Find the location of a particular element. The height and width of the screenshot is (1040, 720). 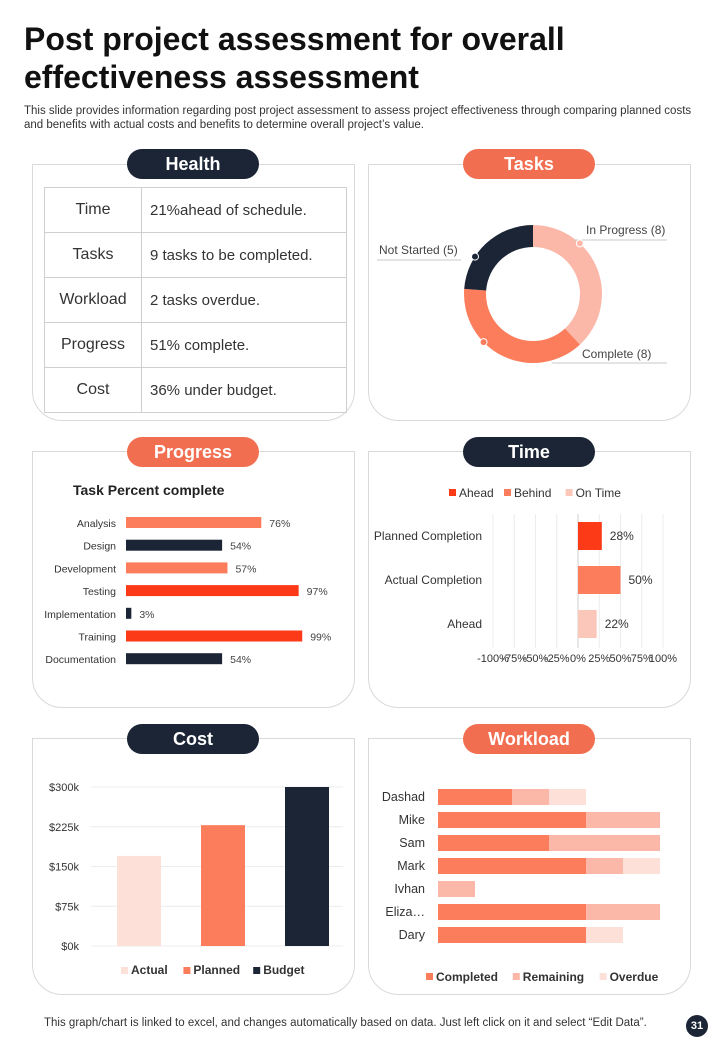

page-number: 31 is located at coordinates (697, 1026).